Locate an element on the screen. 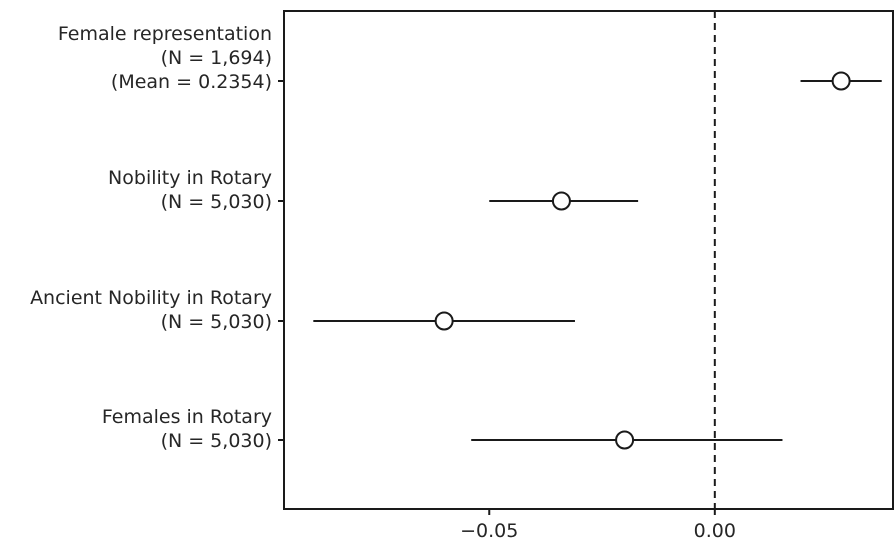  row-label-stat: (Mean = 0.2354) is located at coordinates (191, 82).